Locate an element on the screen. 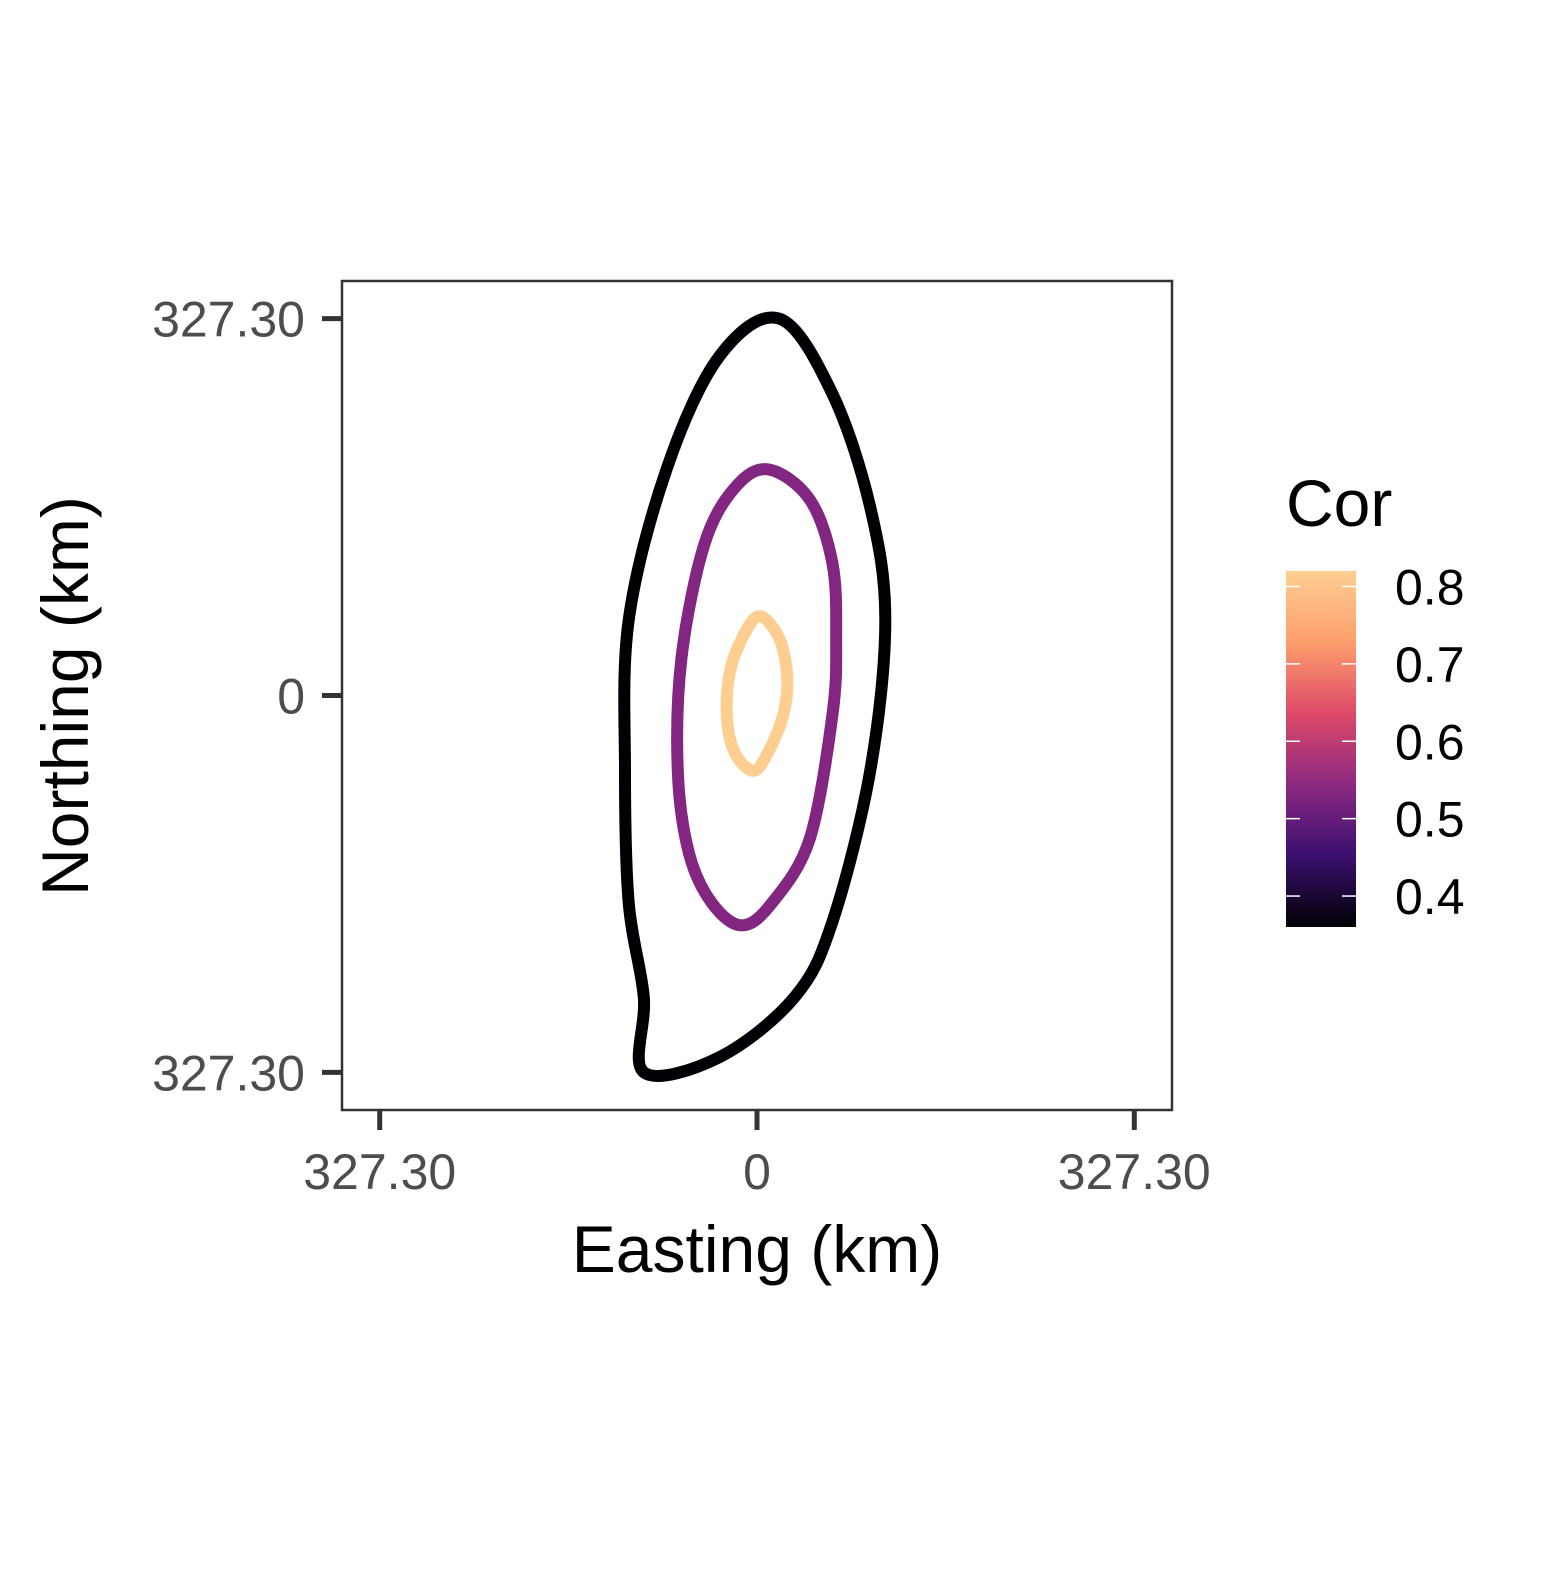  x-axis: 327.30 0 327.30 is located at coordinates (757, 1155).